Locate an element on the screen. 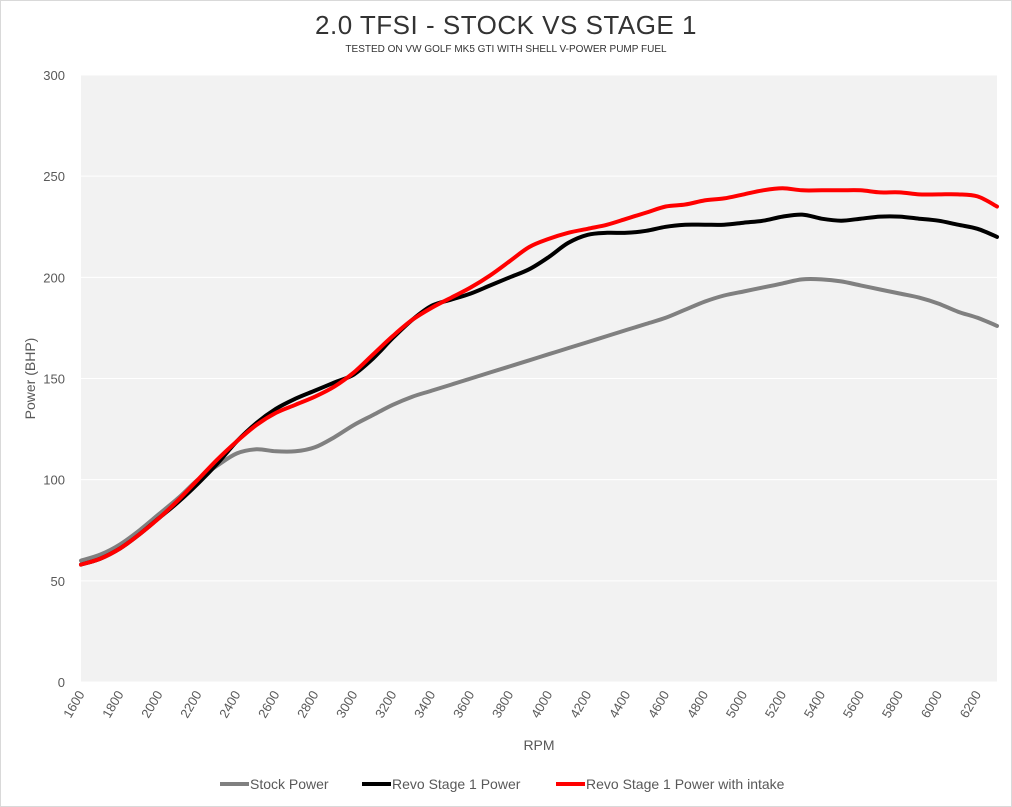 This screenshot has width=1012, height=807. x-tick-label: 5800 is located at coordinates (892, 704).